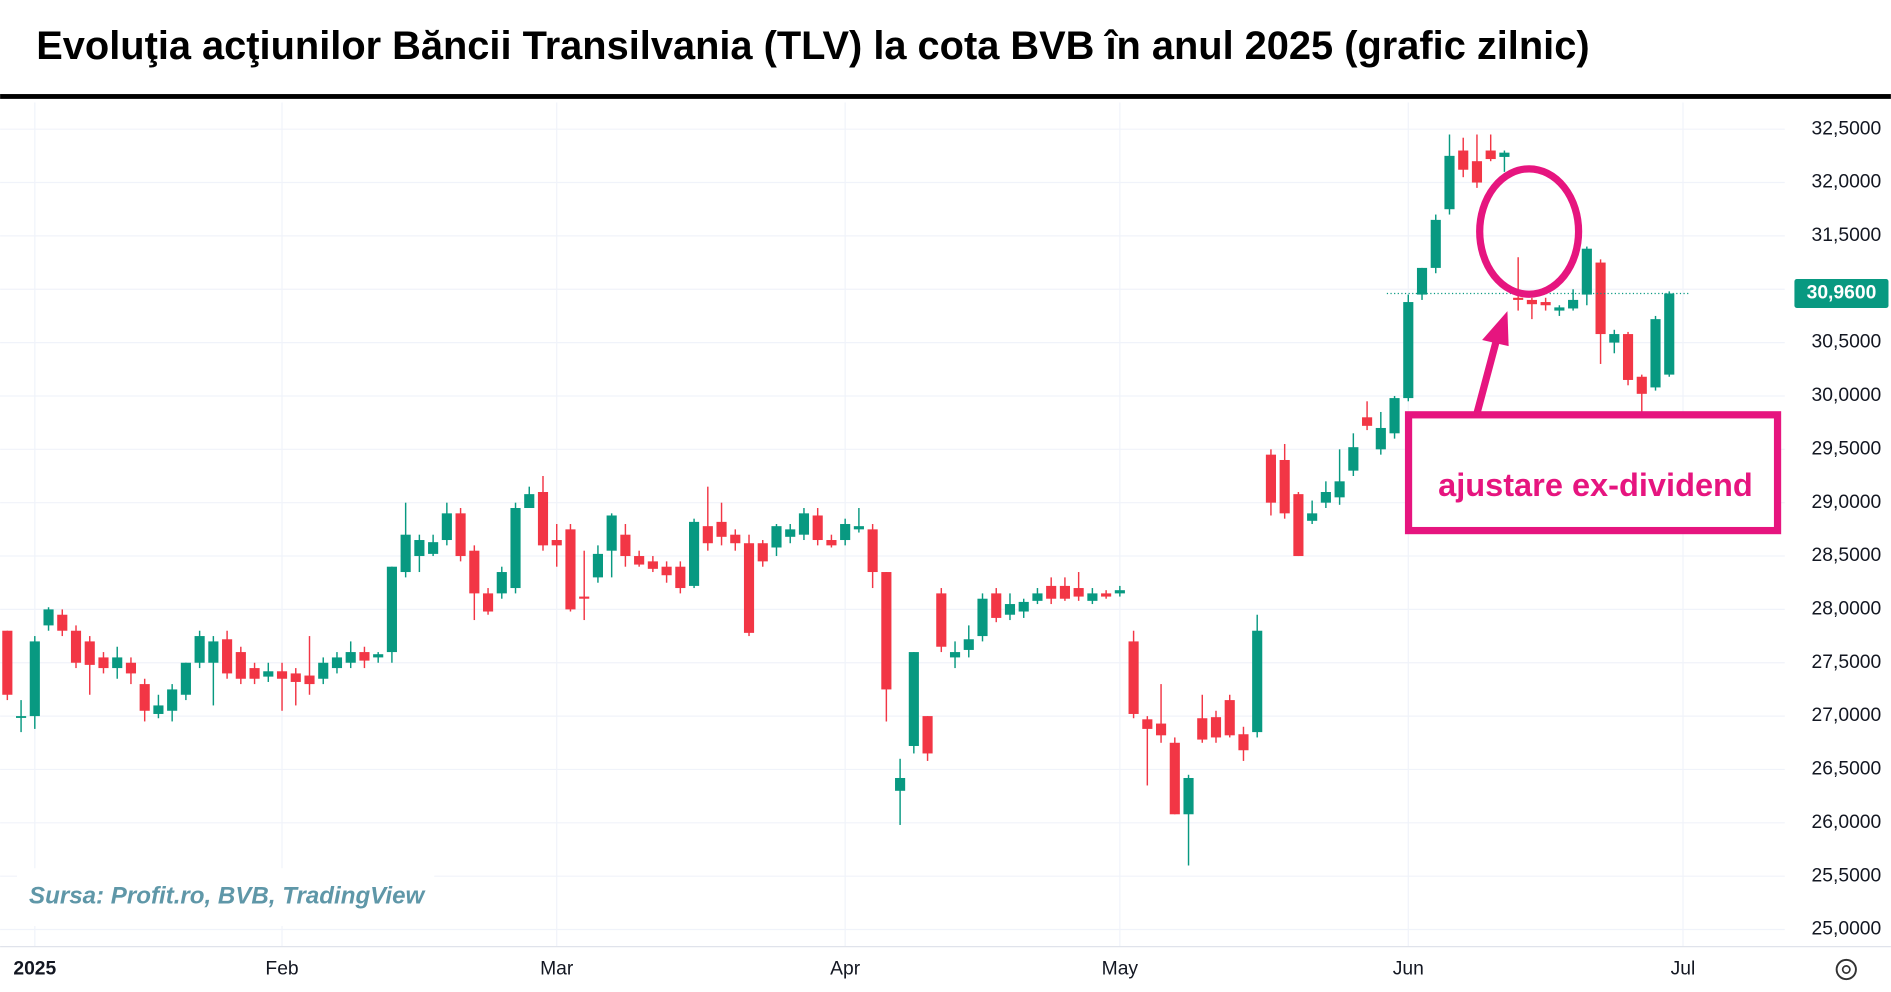  I want to click on settings-icon-core, so click(1846, 969).